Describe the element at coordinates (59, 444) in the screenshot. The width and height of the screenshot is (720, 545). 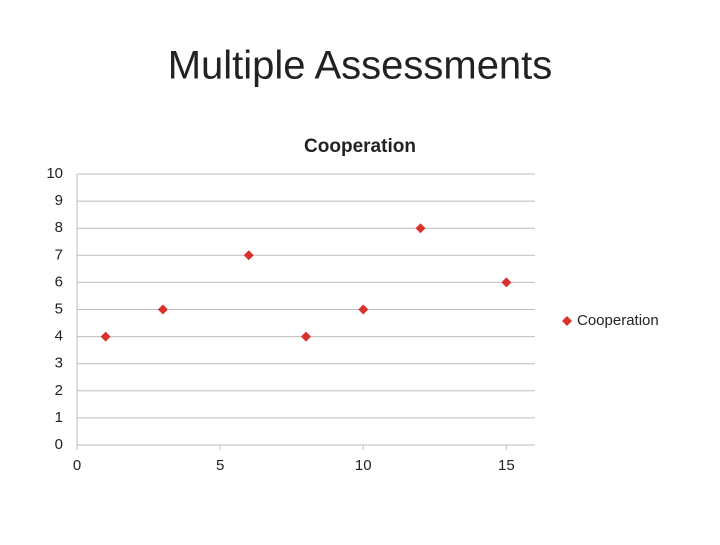
I see `y-tick-label: 0` at that location.